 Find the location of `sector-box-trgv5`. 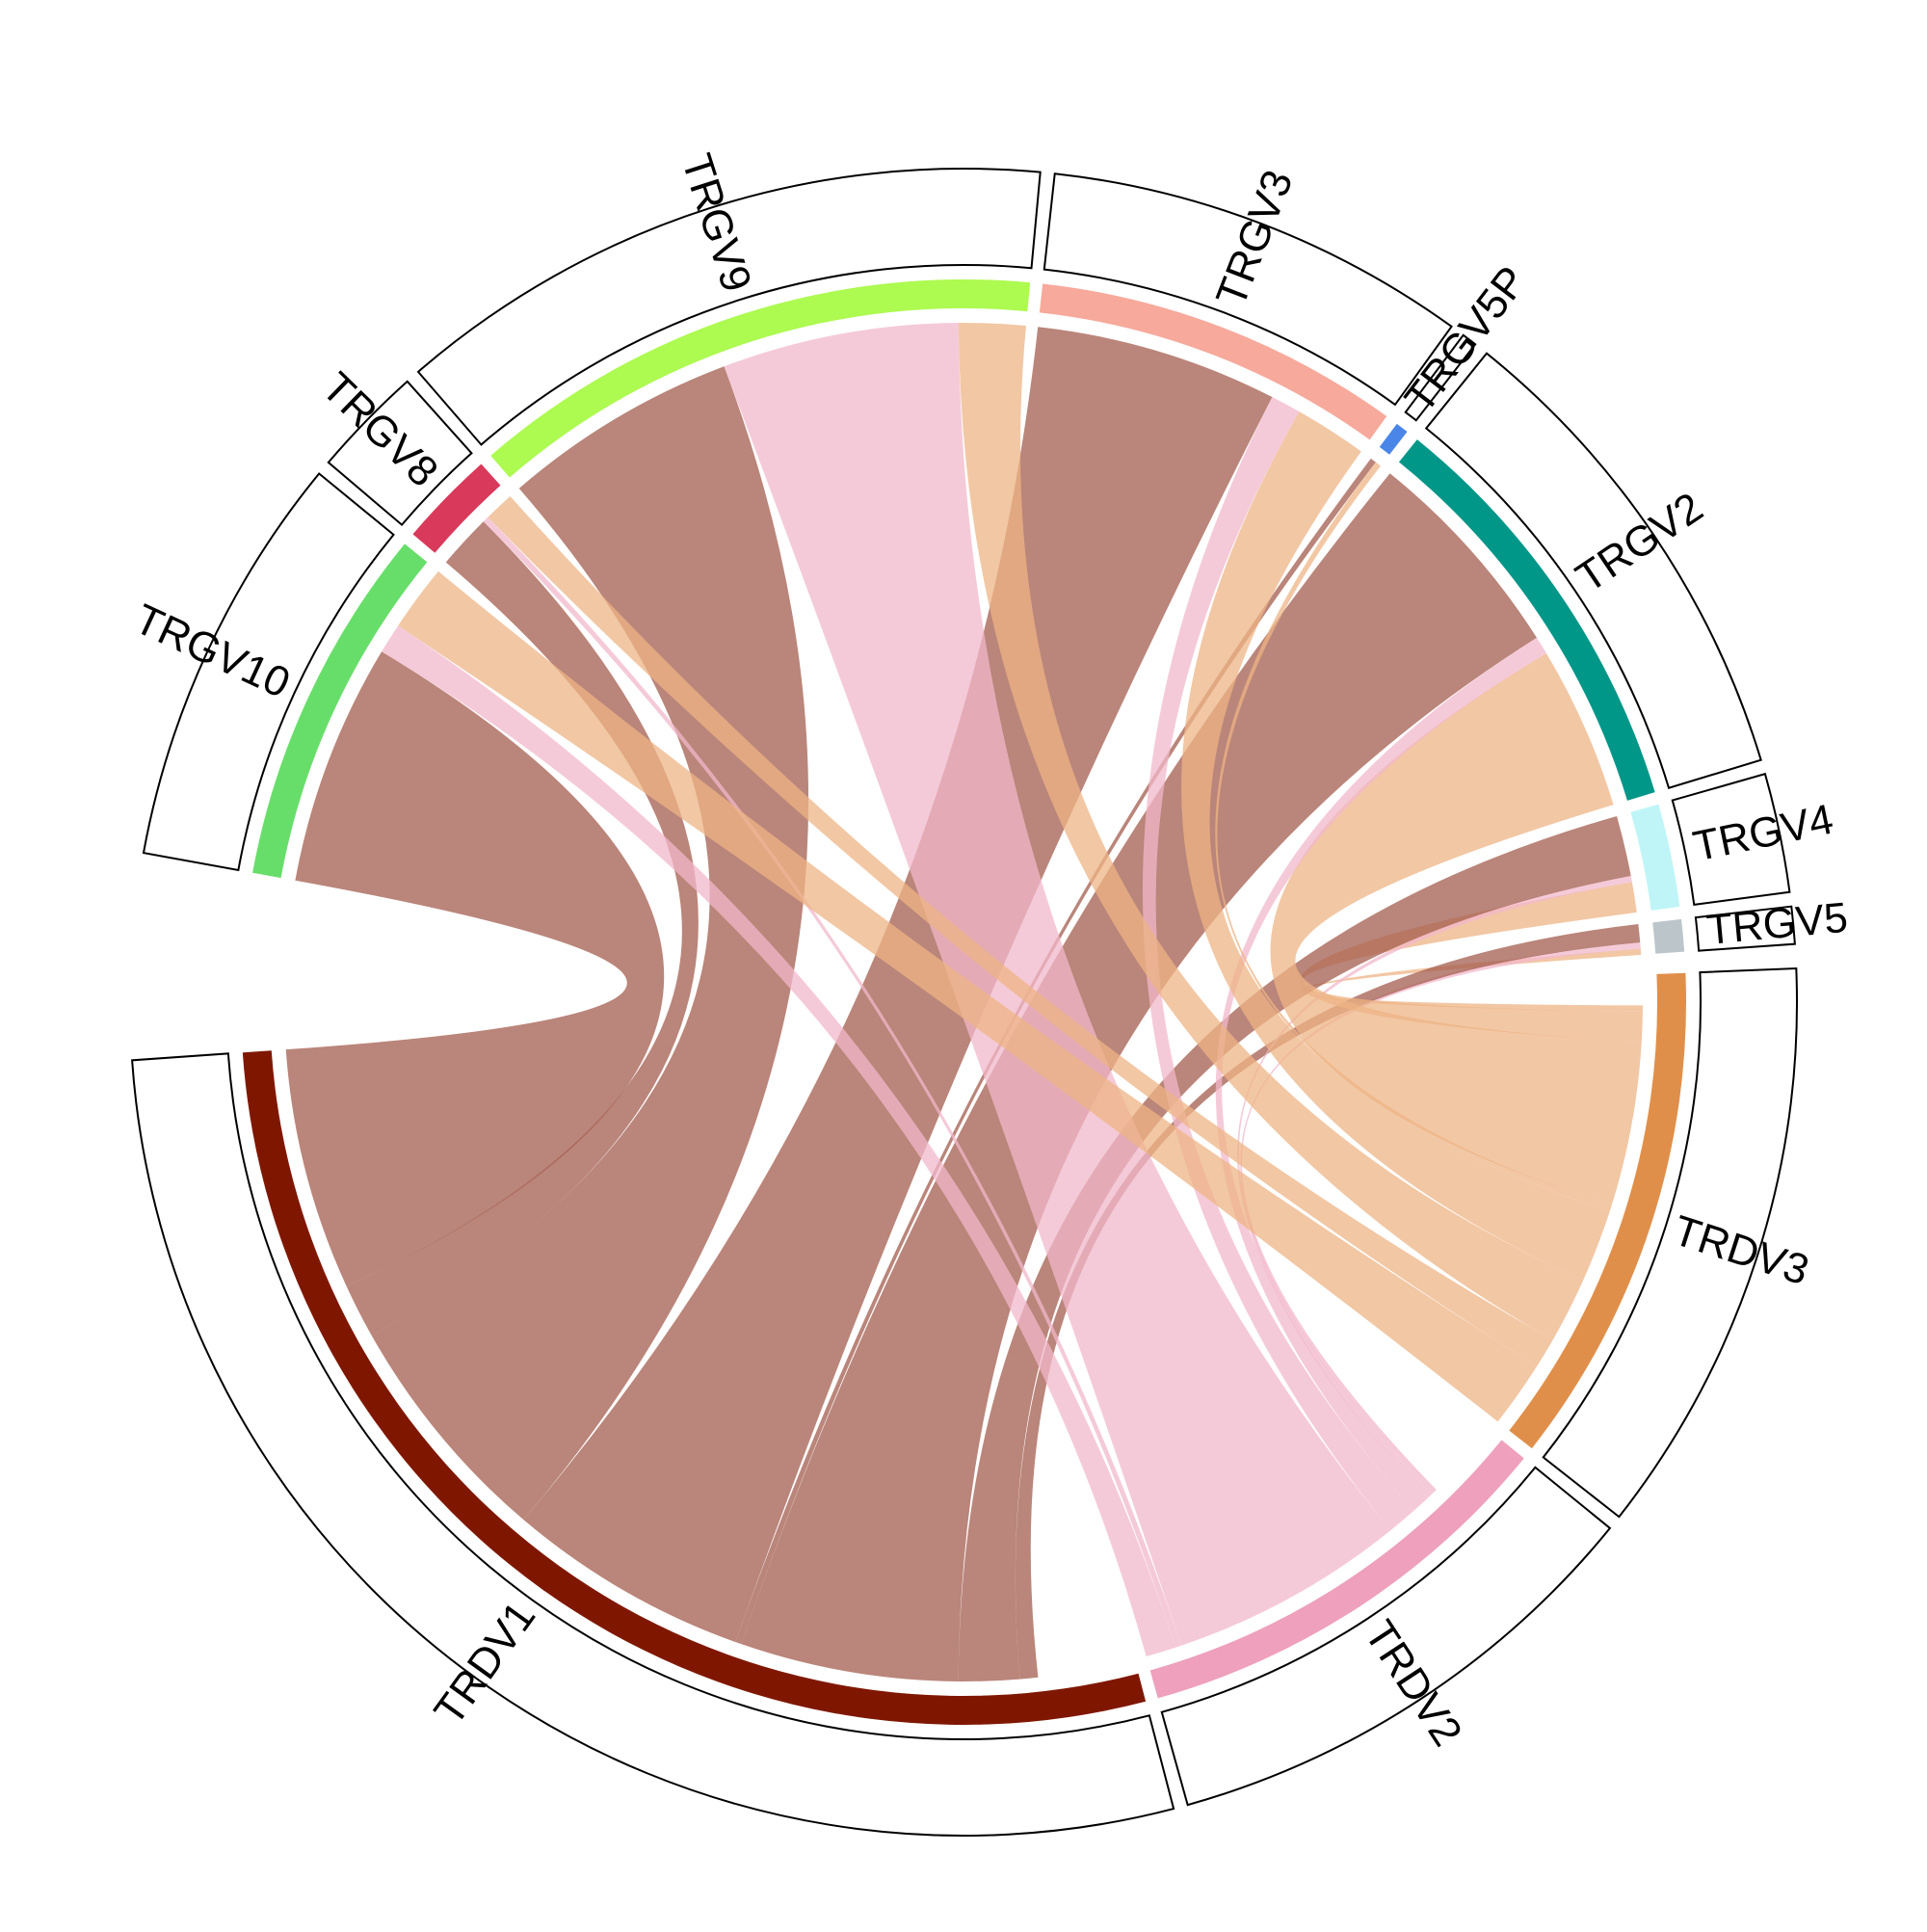

sector-box-trgv5 is located at coordinates (1745, 928).